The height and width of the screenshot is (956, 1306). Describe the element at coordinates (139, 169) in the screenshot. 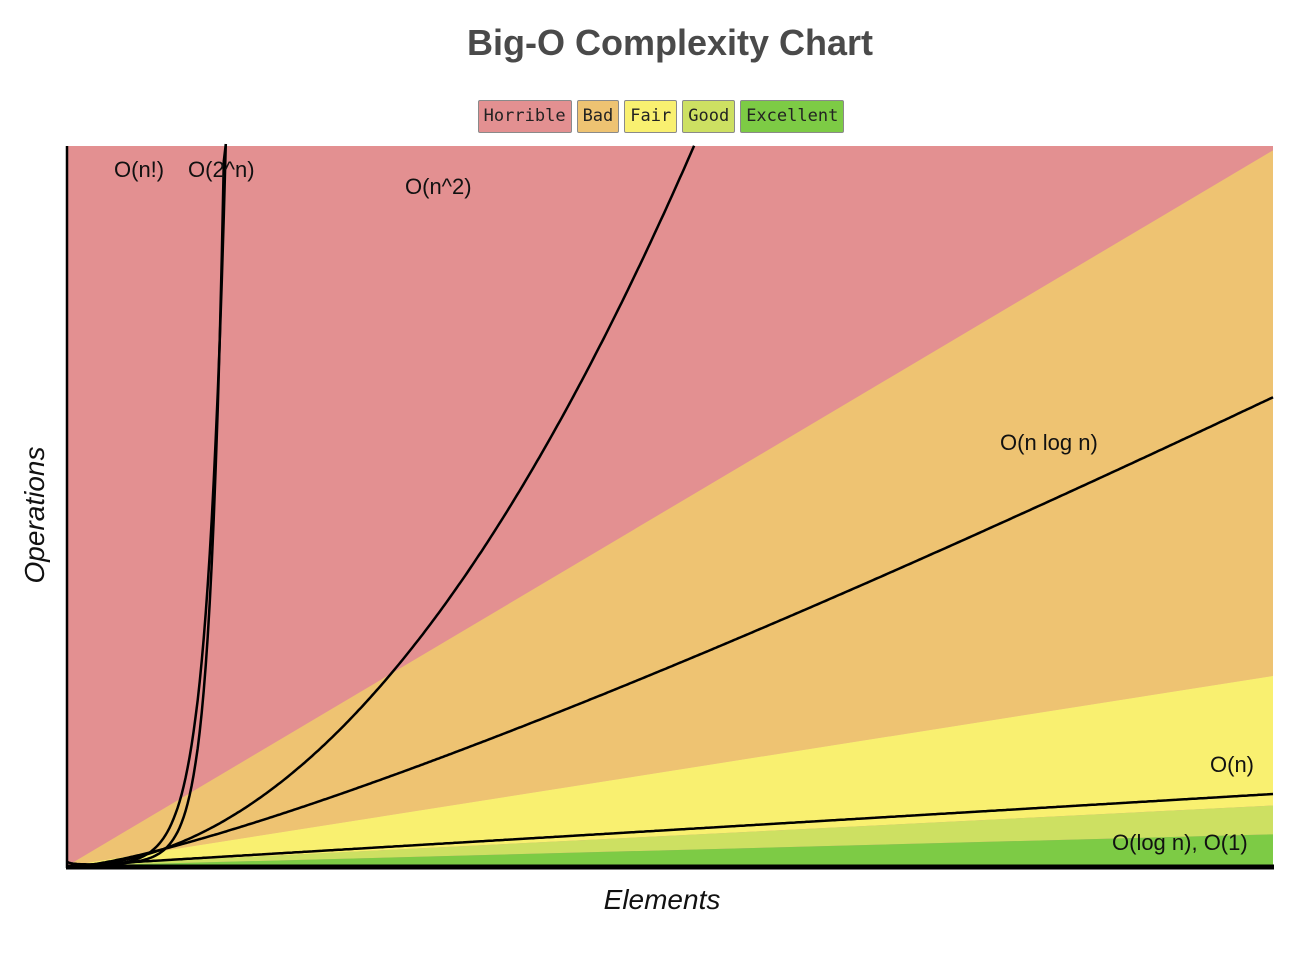

I see `label-factorial: O(n!)` at that location.